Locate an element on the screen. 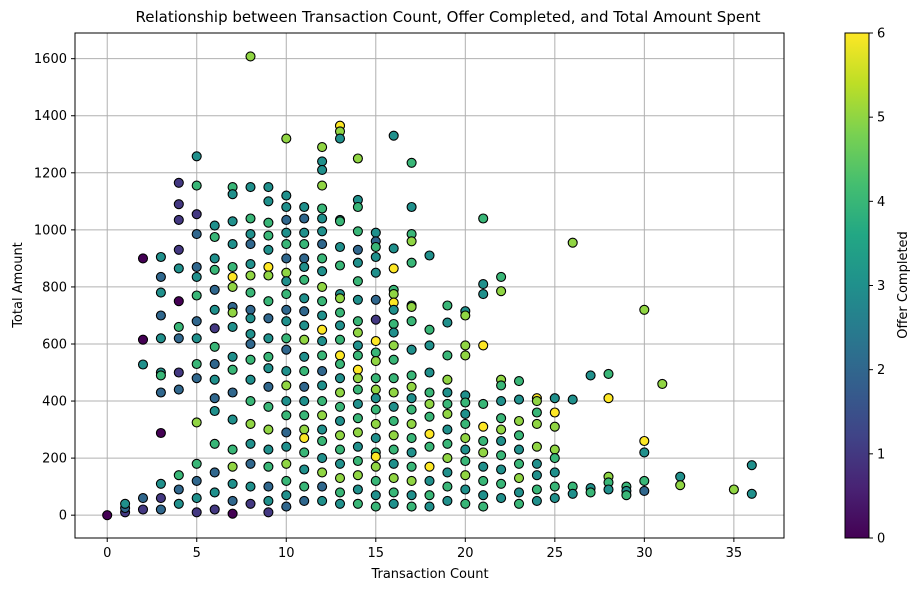 The height and width of the screenshot is (590, 917). y-axis-ticks: 0 200 400 600 800 1000 1200 1400 1600 is located at coordinates (54, 288).